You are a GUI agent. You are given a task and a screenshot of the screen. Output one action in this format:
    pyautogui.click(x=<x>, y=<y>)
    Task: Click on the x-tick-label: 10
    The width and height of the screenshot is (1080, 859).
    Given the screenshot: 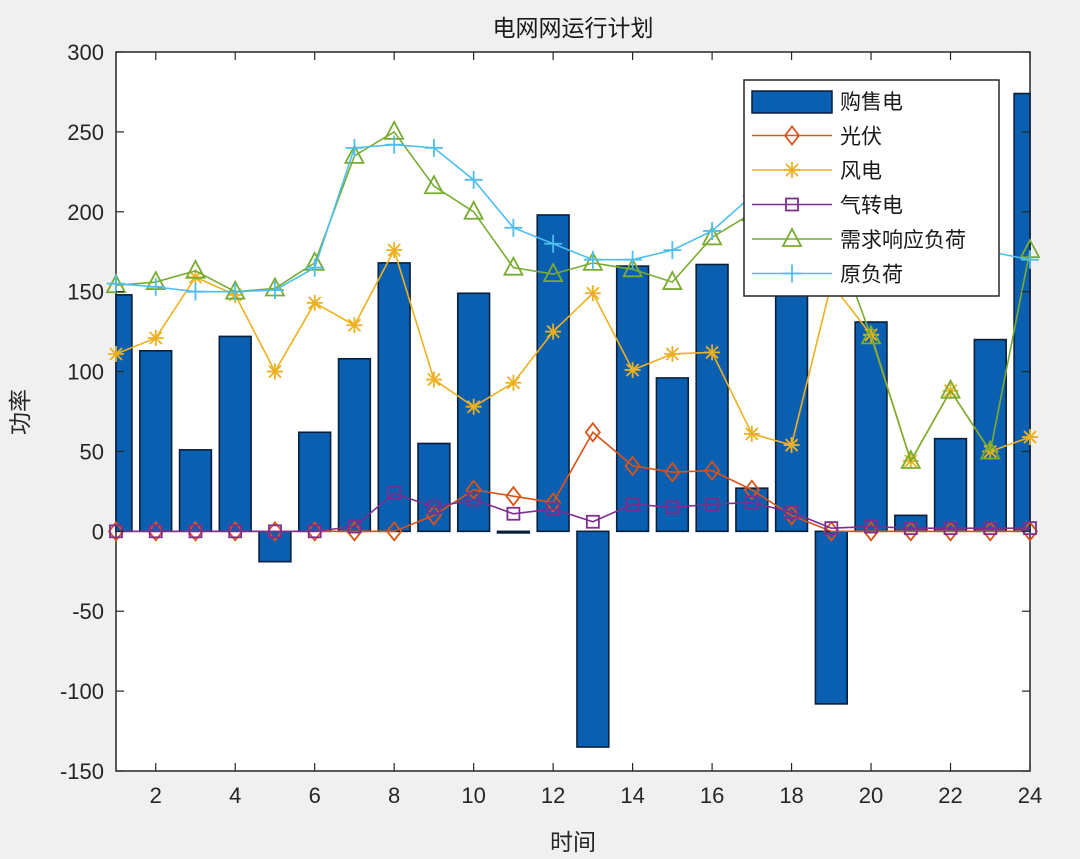 What is the action you would take?
    pyautogui.click(x=473, y=795)
    